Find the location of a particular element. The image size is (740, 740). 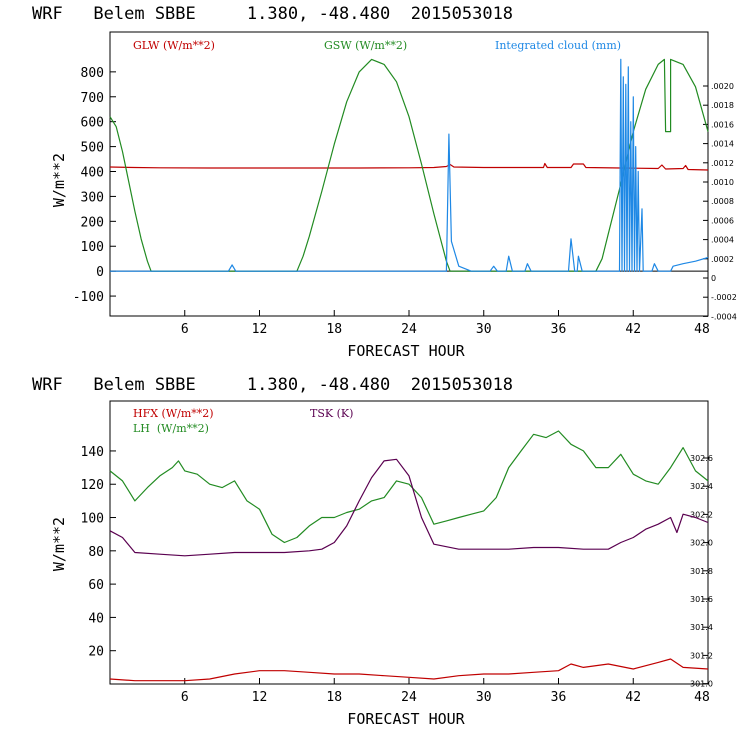

bottom-x-ticks: 6 12 18 24 30 36 42 48 is located at coordinates (445, 691).